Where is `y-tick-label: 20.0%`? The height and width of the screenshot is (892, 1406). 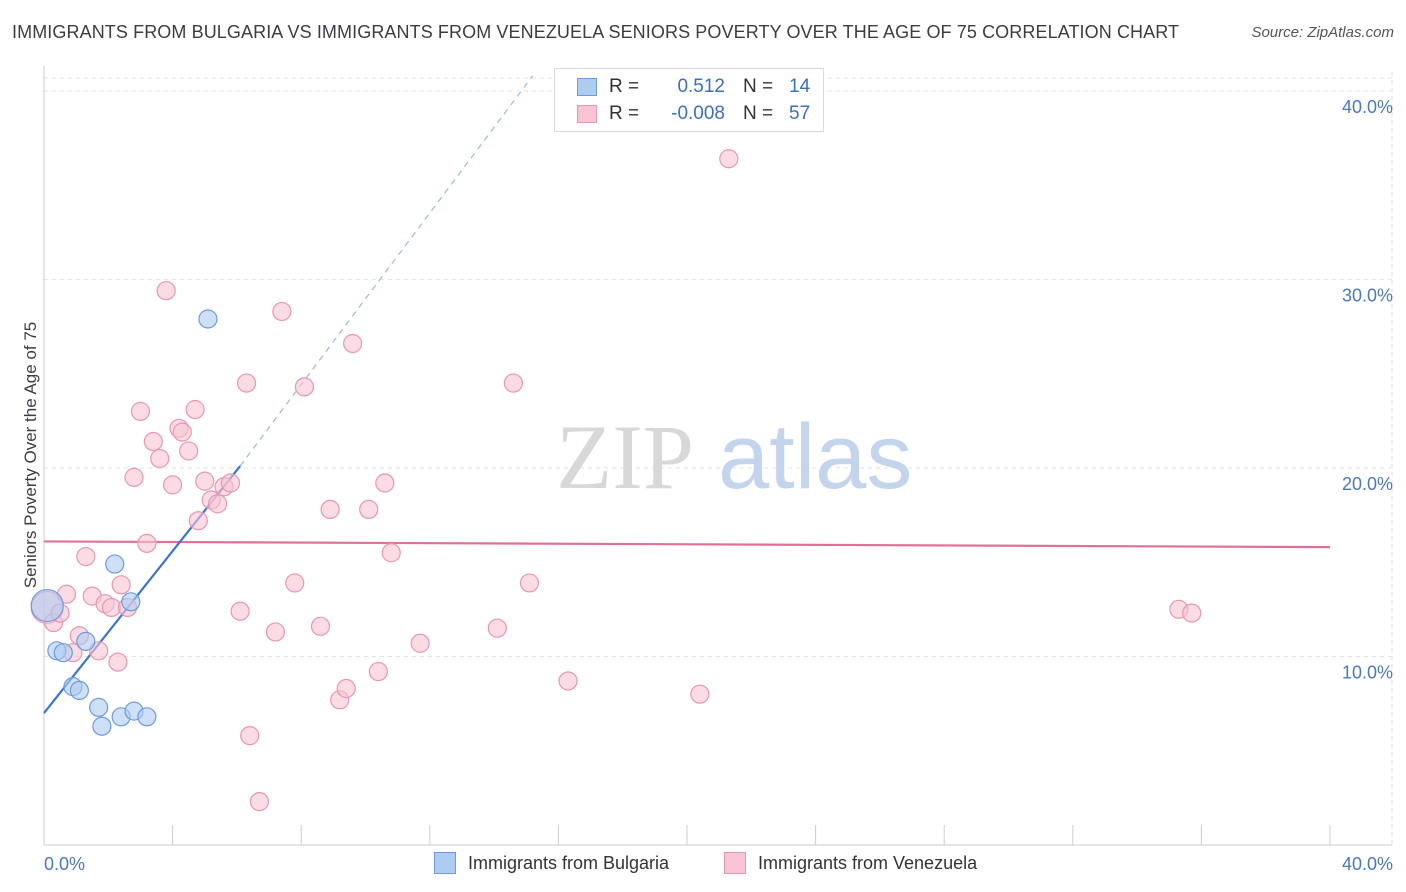
y-tick-label: 20.0% is located at coordinates (1367, 484).